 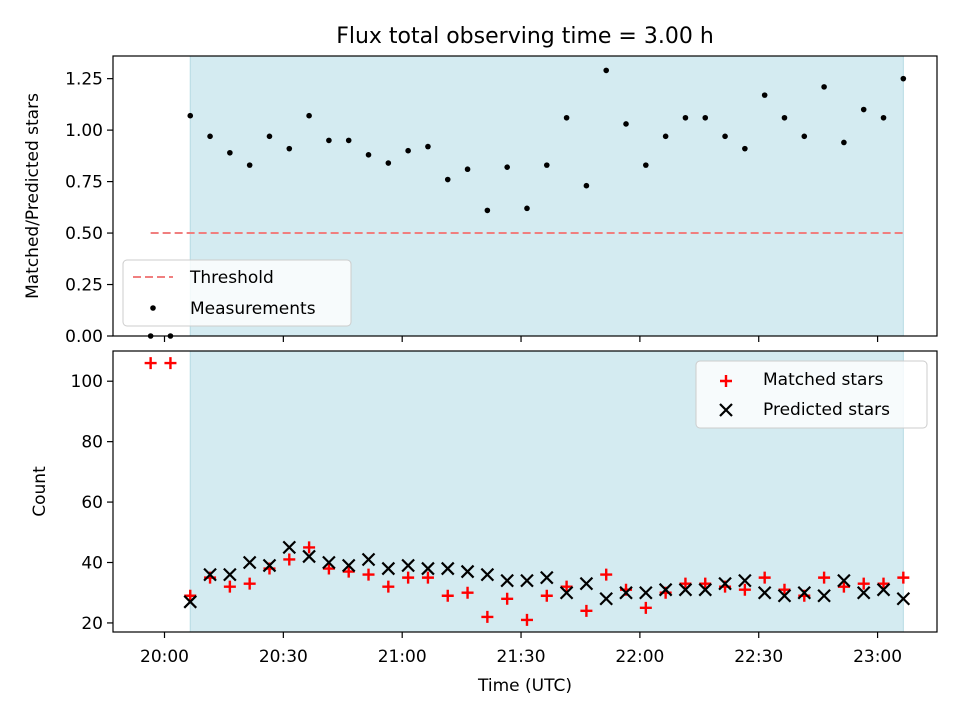 What do you see at coordinates (84, 337) in the screenshot?
I see `y-tick-label: 0.00` at bounding box center [84, 337].